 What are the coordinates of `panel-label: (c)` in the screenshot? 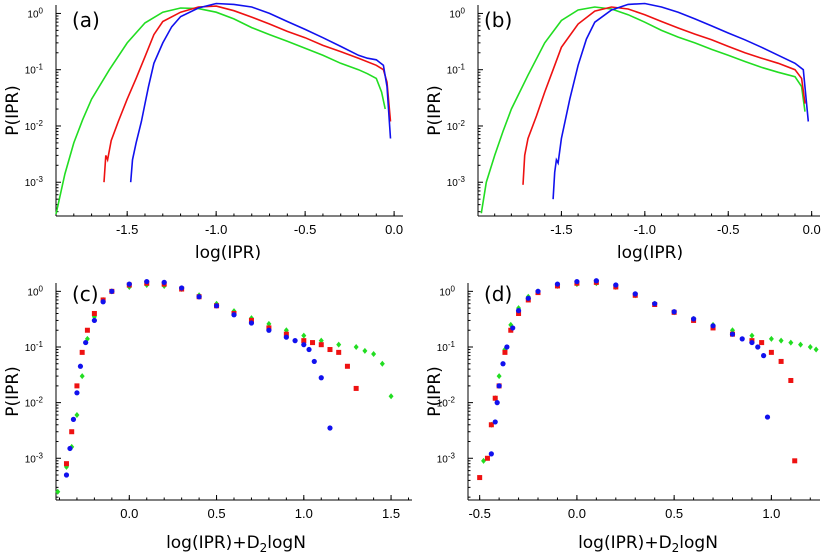 It's located at (85, 294).